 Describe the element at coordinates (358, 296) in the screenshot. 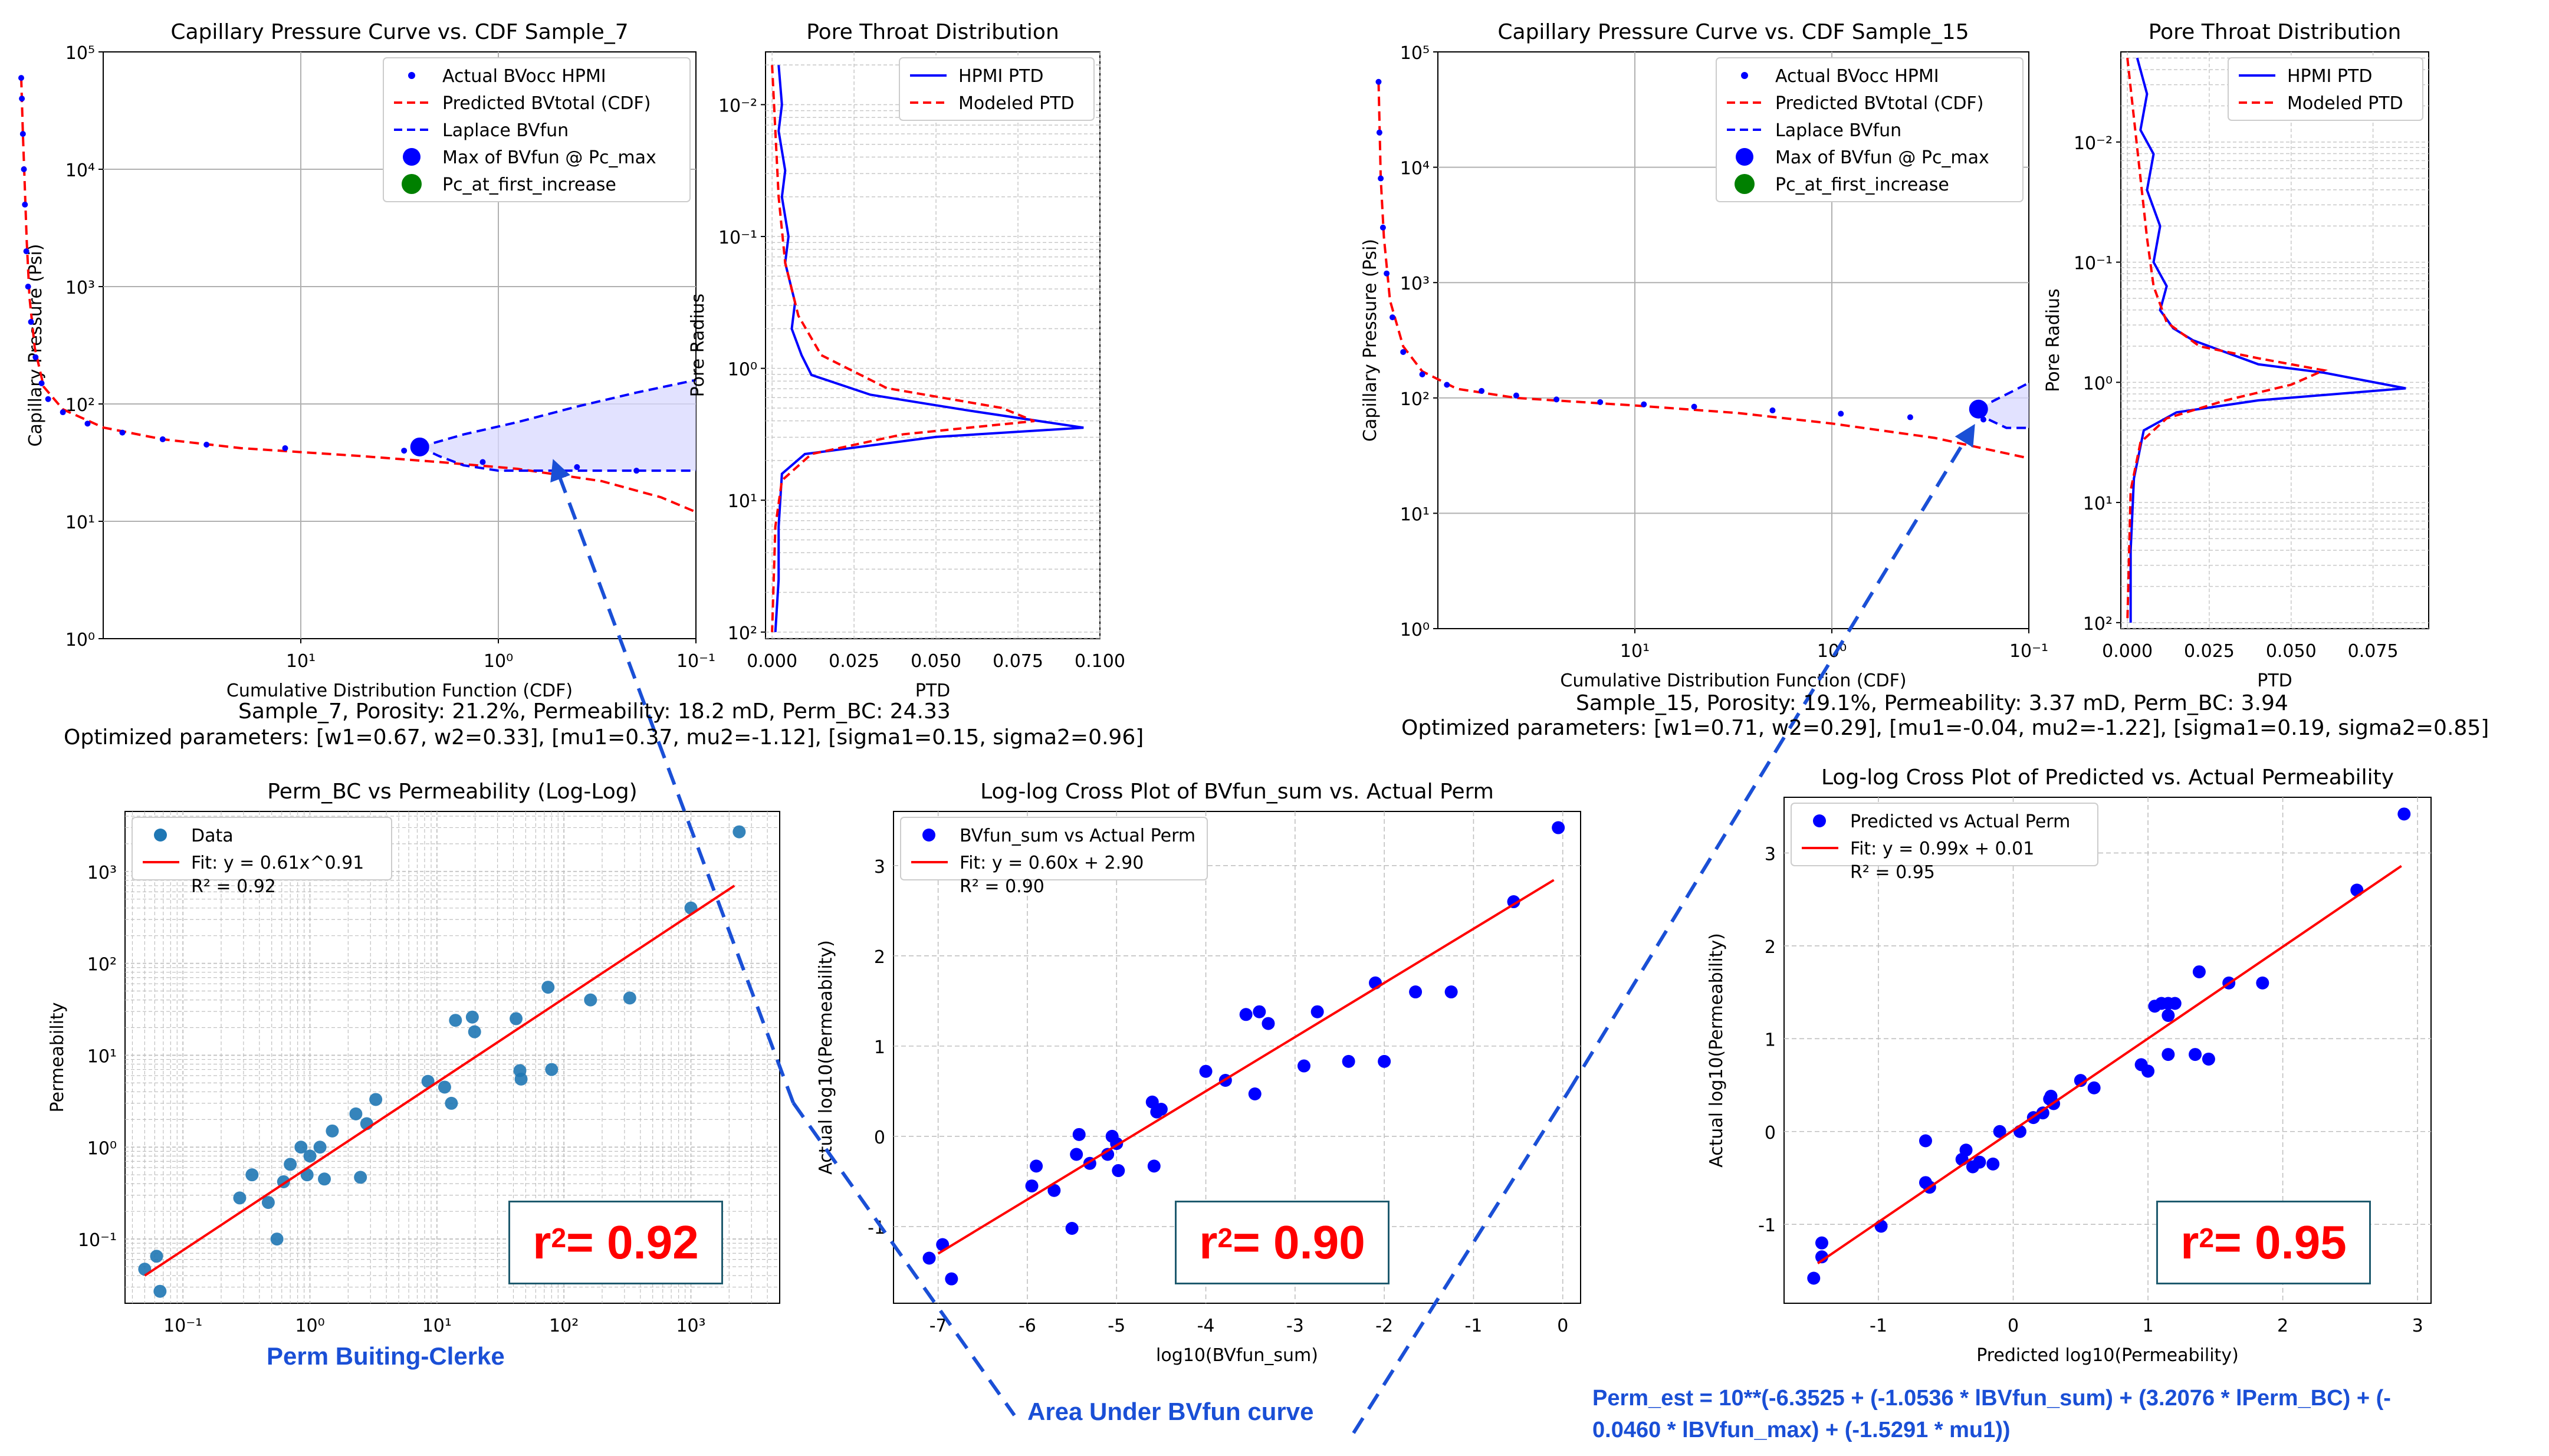

I see `cap-chart-sample7-predicted-line` at that location.